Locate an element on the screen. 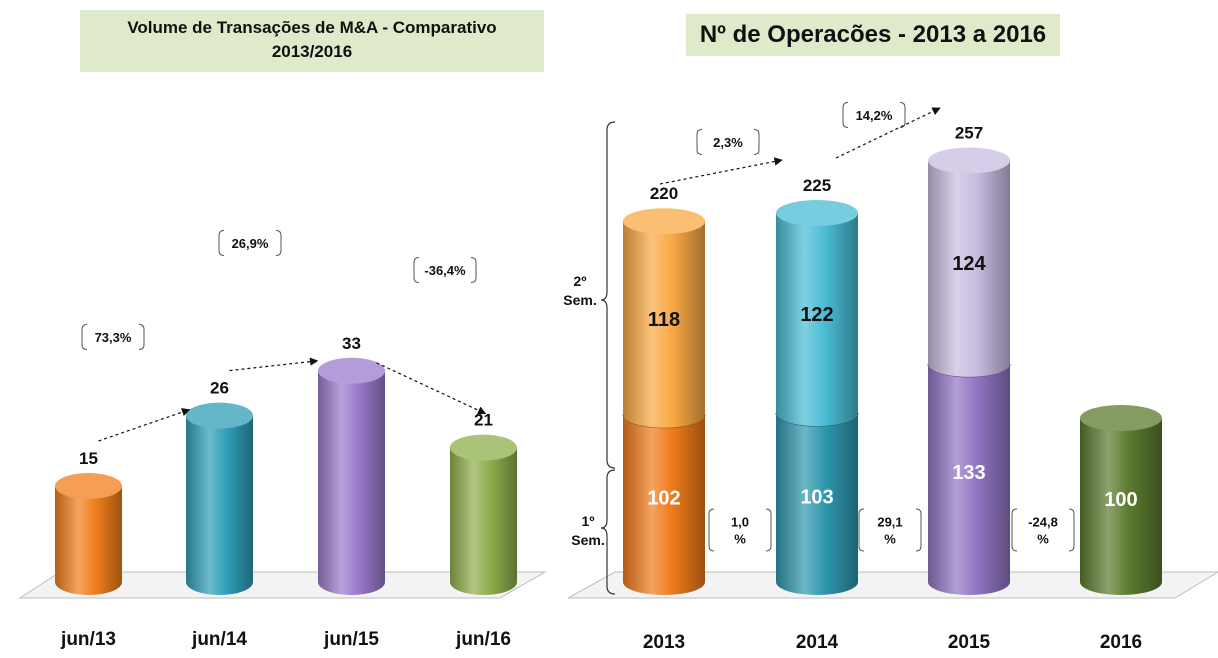  left-bar-jun-13-body is located at coordinates (88, 540).